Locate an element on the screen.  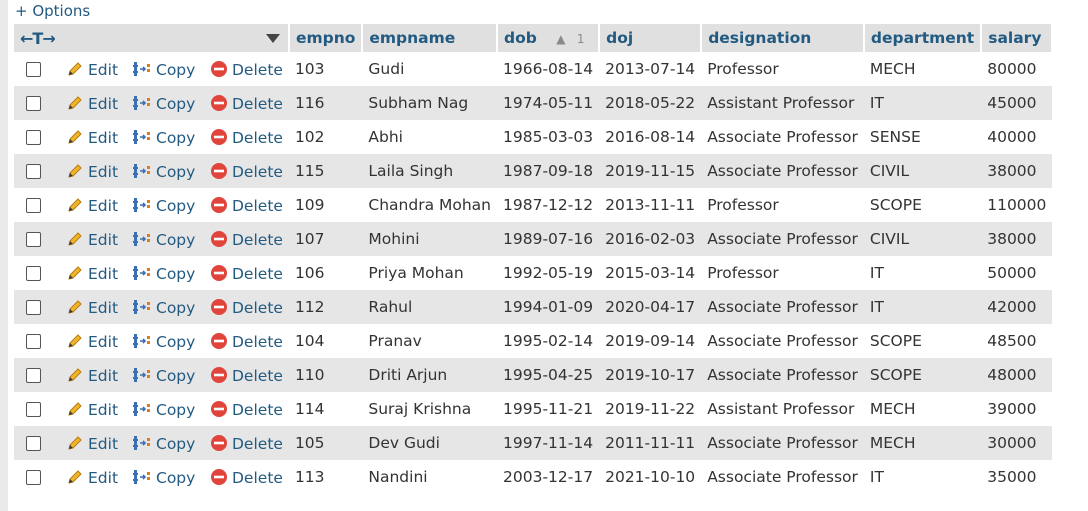
delete-cell: Delete is located at coordinates (246, 273).